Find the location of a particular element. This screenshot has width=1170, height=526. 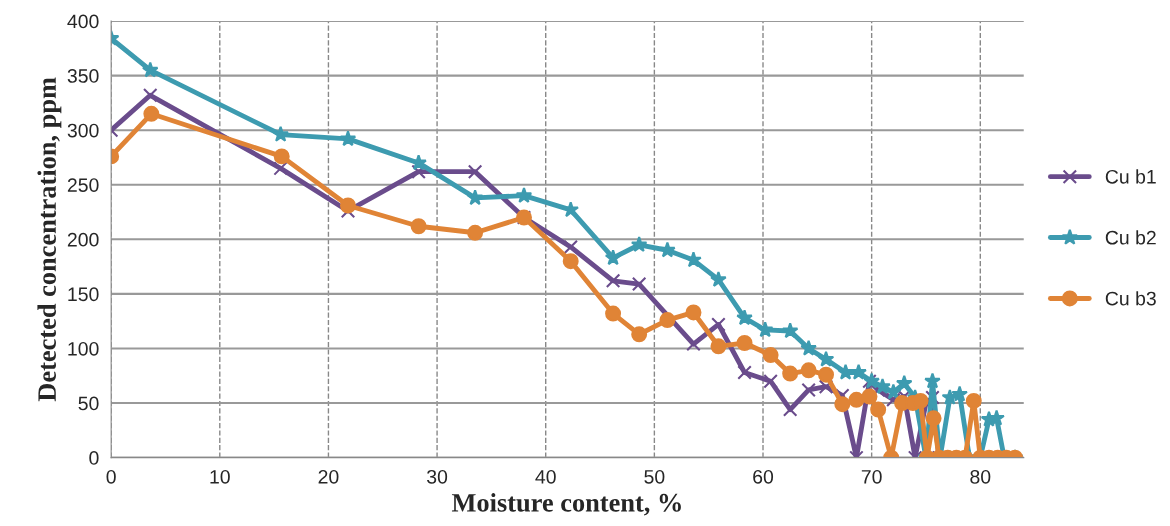

x-tick-label: 20 is located at coordinates (328, 476).